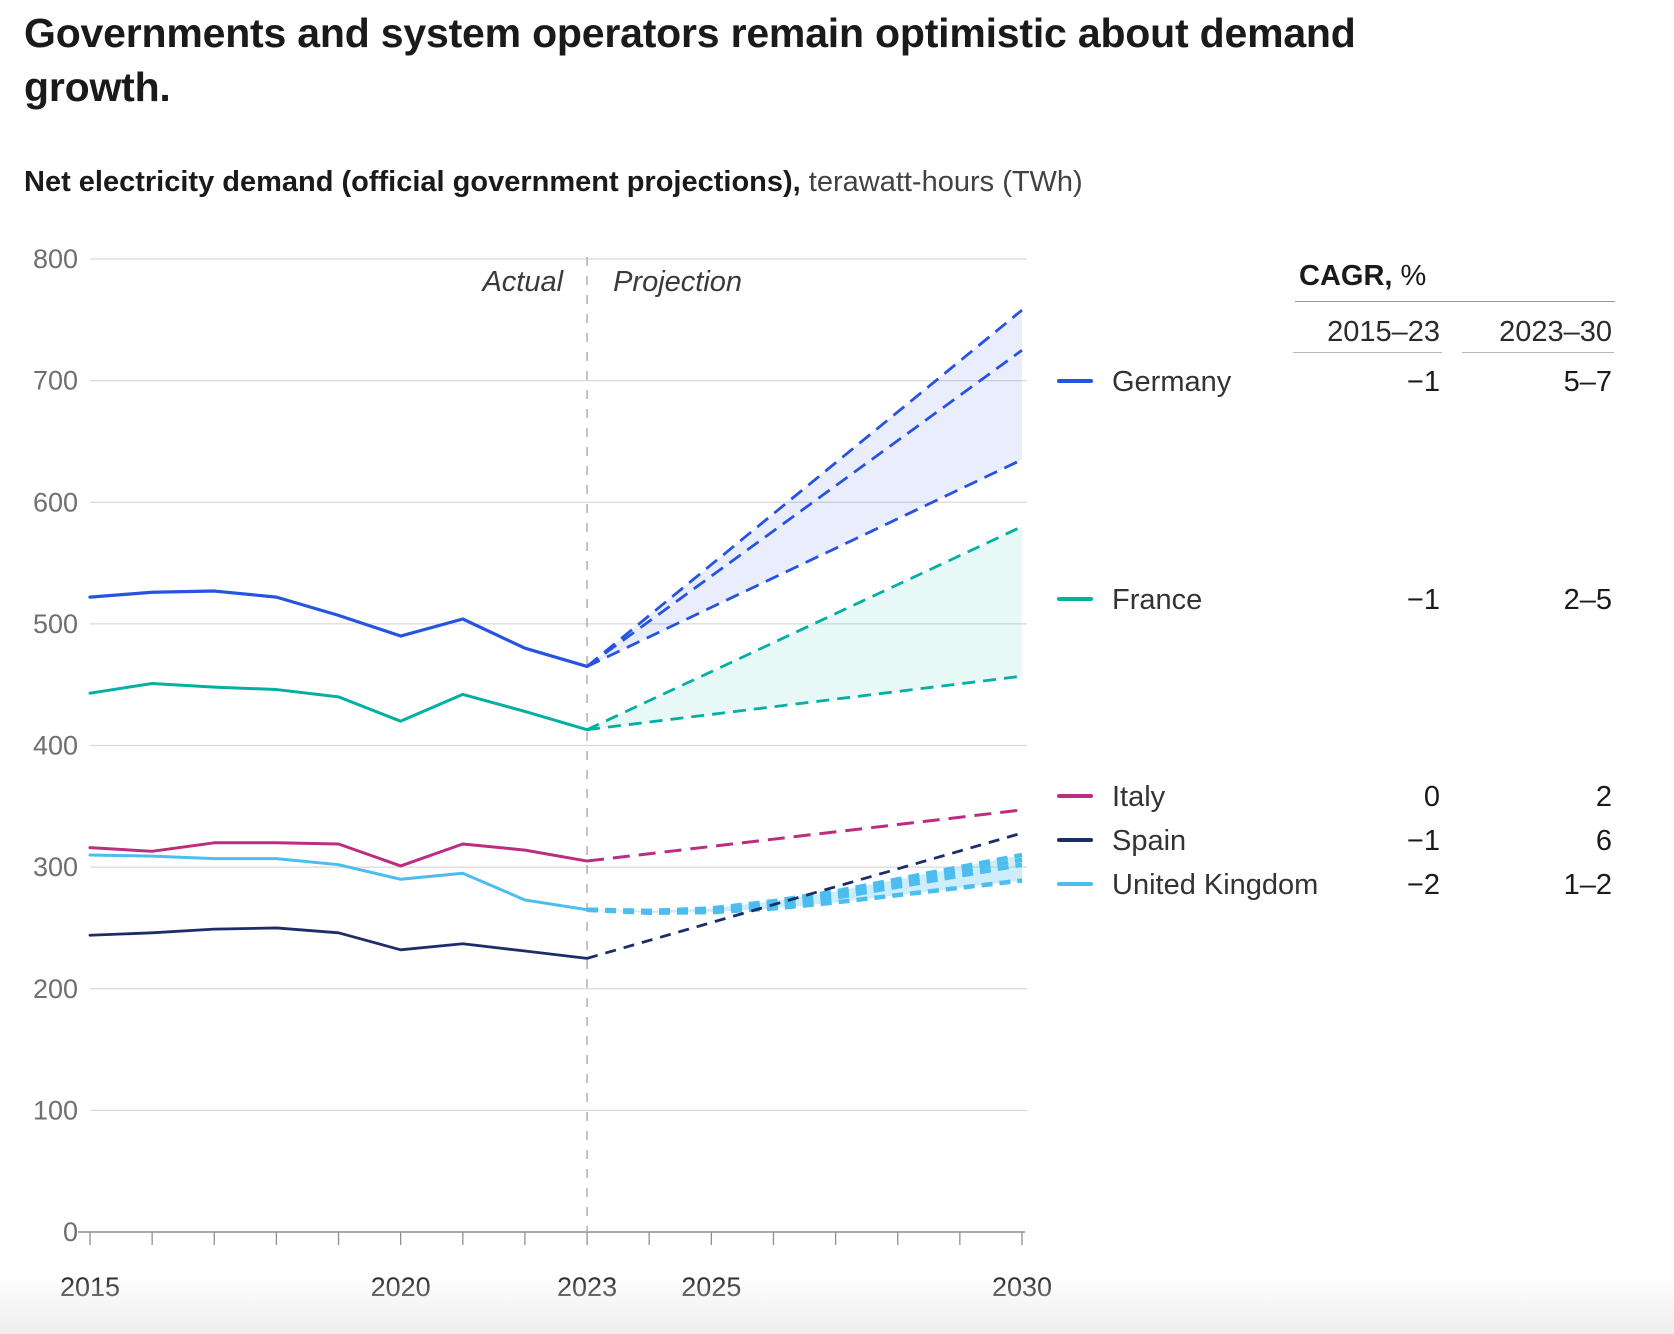 The image size is (1674, 1334). What do you see at coordinates (55, 381) in the screenshot?
I see `y-tick-label-700: 700` at bounding box center [55, 381].